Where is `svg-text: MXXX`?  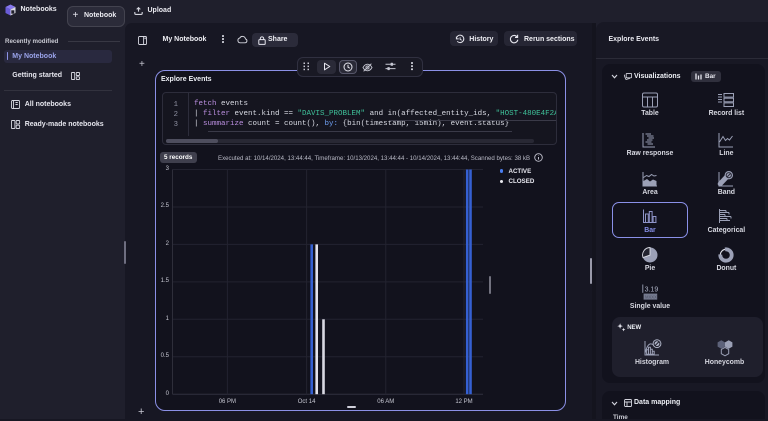
svg-text: MXXX is located at coordinates (651, 296).